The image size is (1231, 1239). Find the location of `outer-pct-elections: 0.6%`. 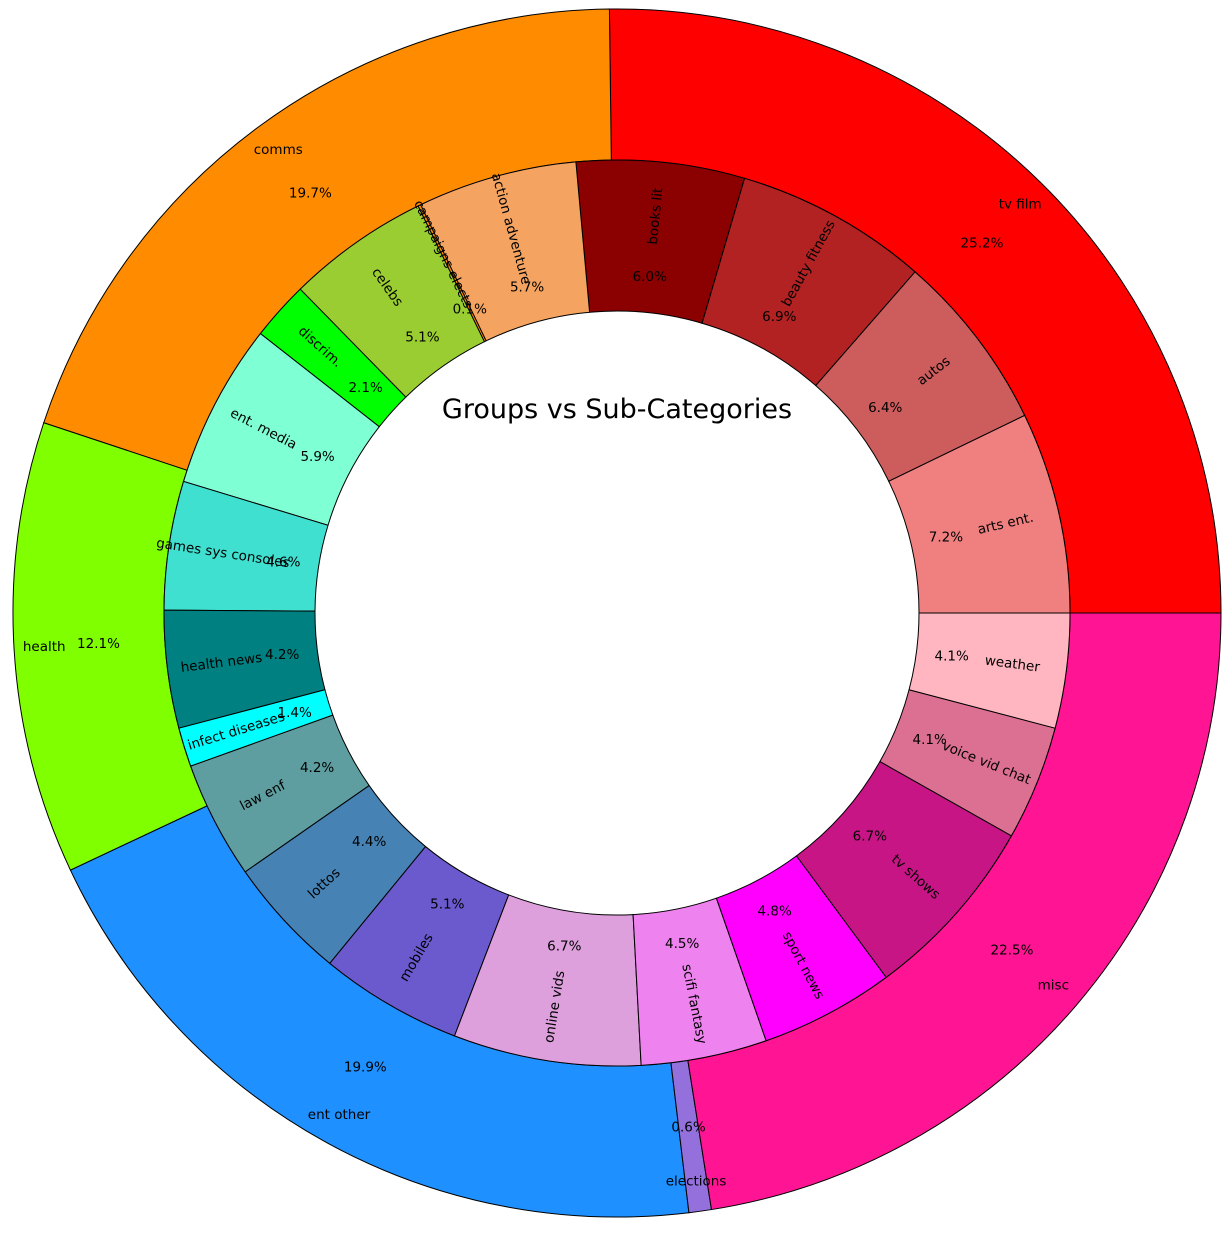

outer-pct-elections: 0.6% is located at coordinates (688, 1127).